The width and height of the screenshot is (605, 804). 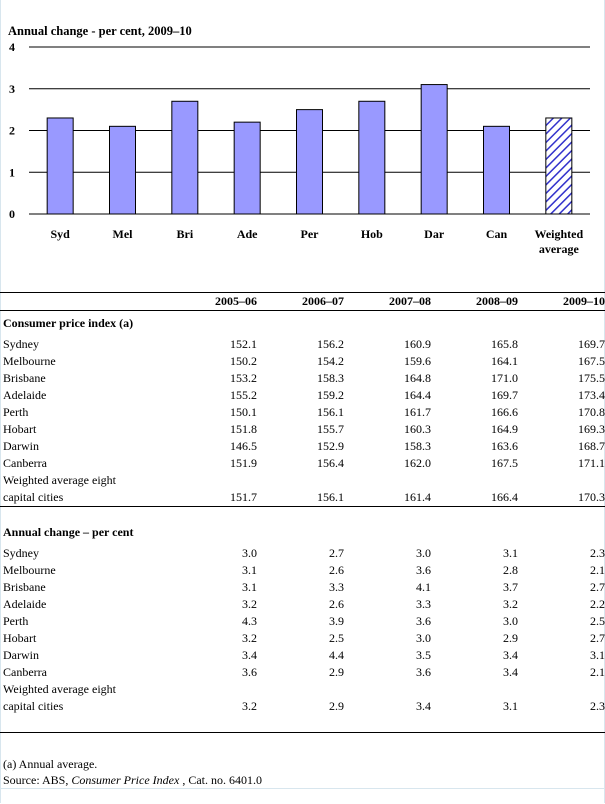 What do you see at coordinates (510, 569) in the screenshot?
I see `row-value: 2.8` at bounding box center [510, 569].